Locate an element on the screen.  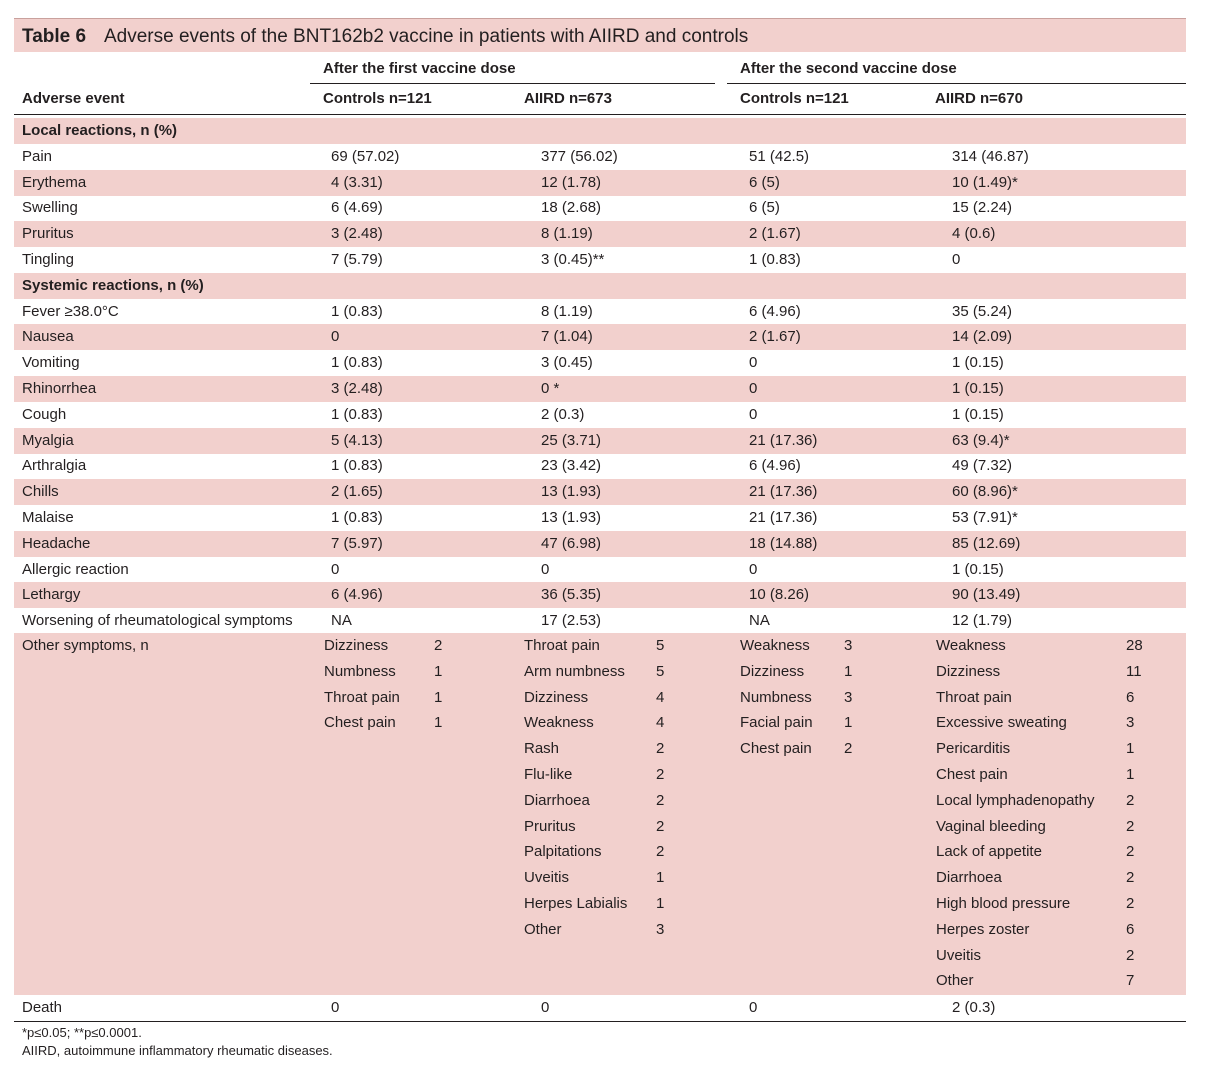
cell-aiird-second: 60 (8.96)* is located at coordinates (985, 492).